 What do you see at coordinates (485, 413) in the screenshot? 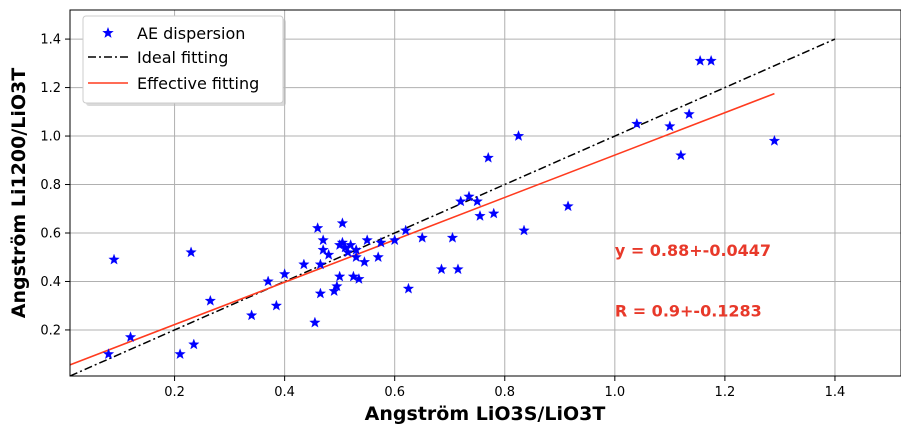
I see `x-axis-label: Angström LiO3S/LiO3T` at bounding box center [485, 413].